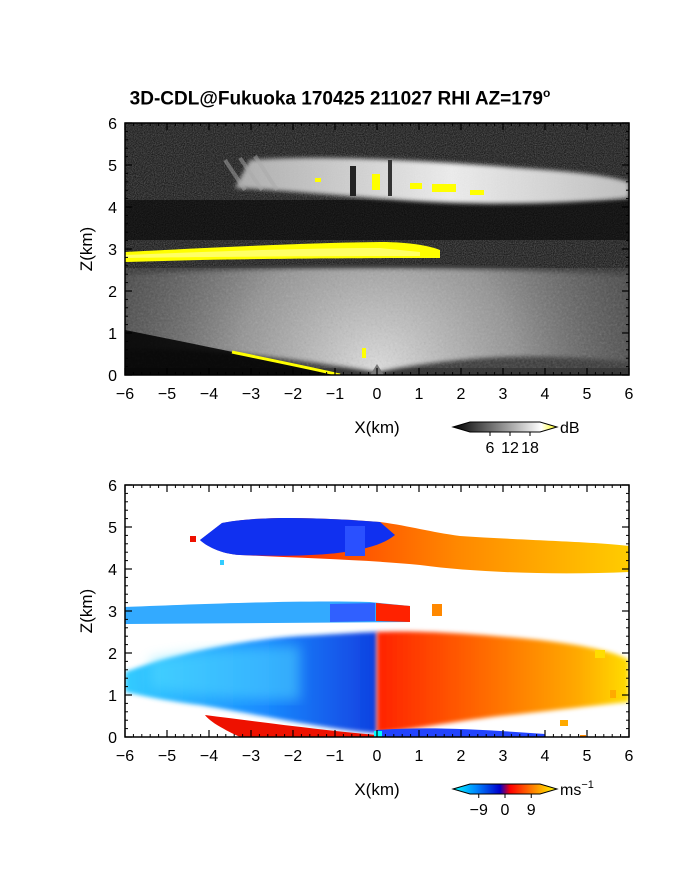 This screenshot has width=680, height=880. I want to click on top-x-tick-label: 5, so click(587, 394).